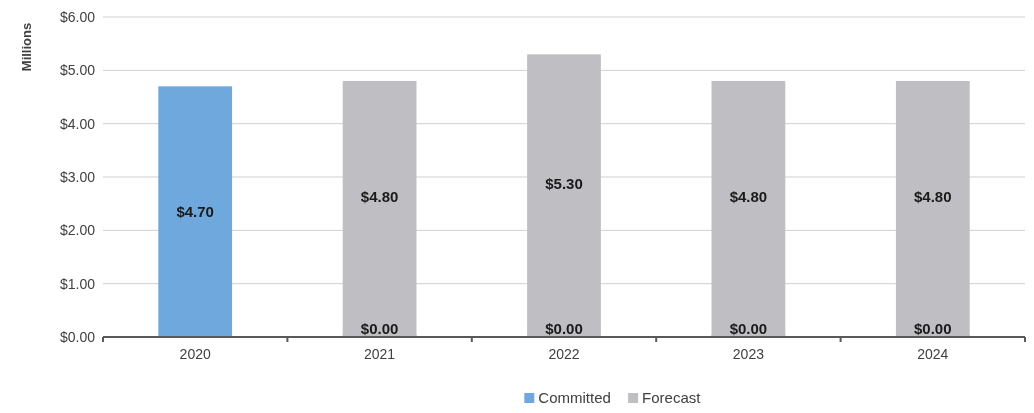 Image resolution: width=1034 pixels, height=413 pixels. Describe the element at coordinates (77, 123) in the screenshot. I see `y-tick-label: $4.00` at that location.